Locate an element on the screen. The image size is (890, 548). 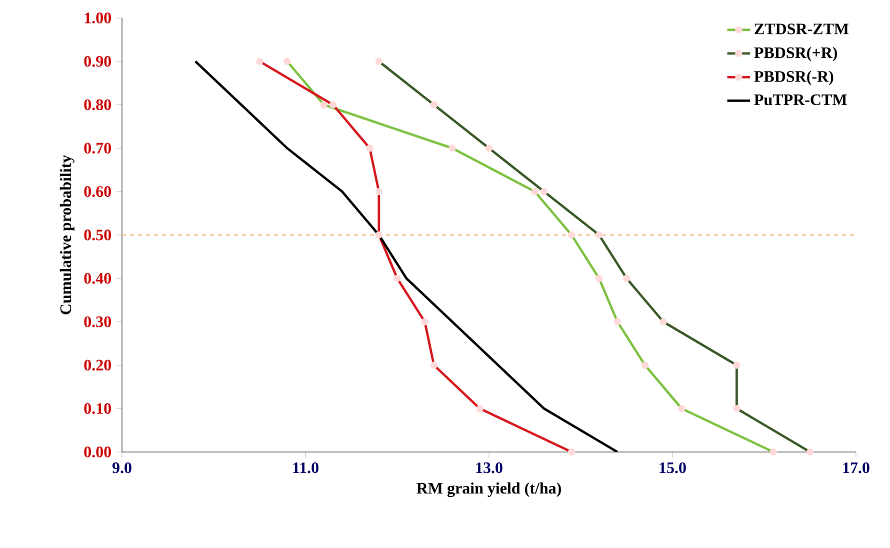
y-tick-label: 0.10 is located at coordinates (97, 408).